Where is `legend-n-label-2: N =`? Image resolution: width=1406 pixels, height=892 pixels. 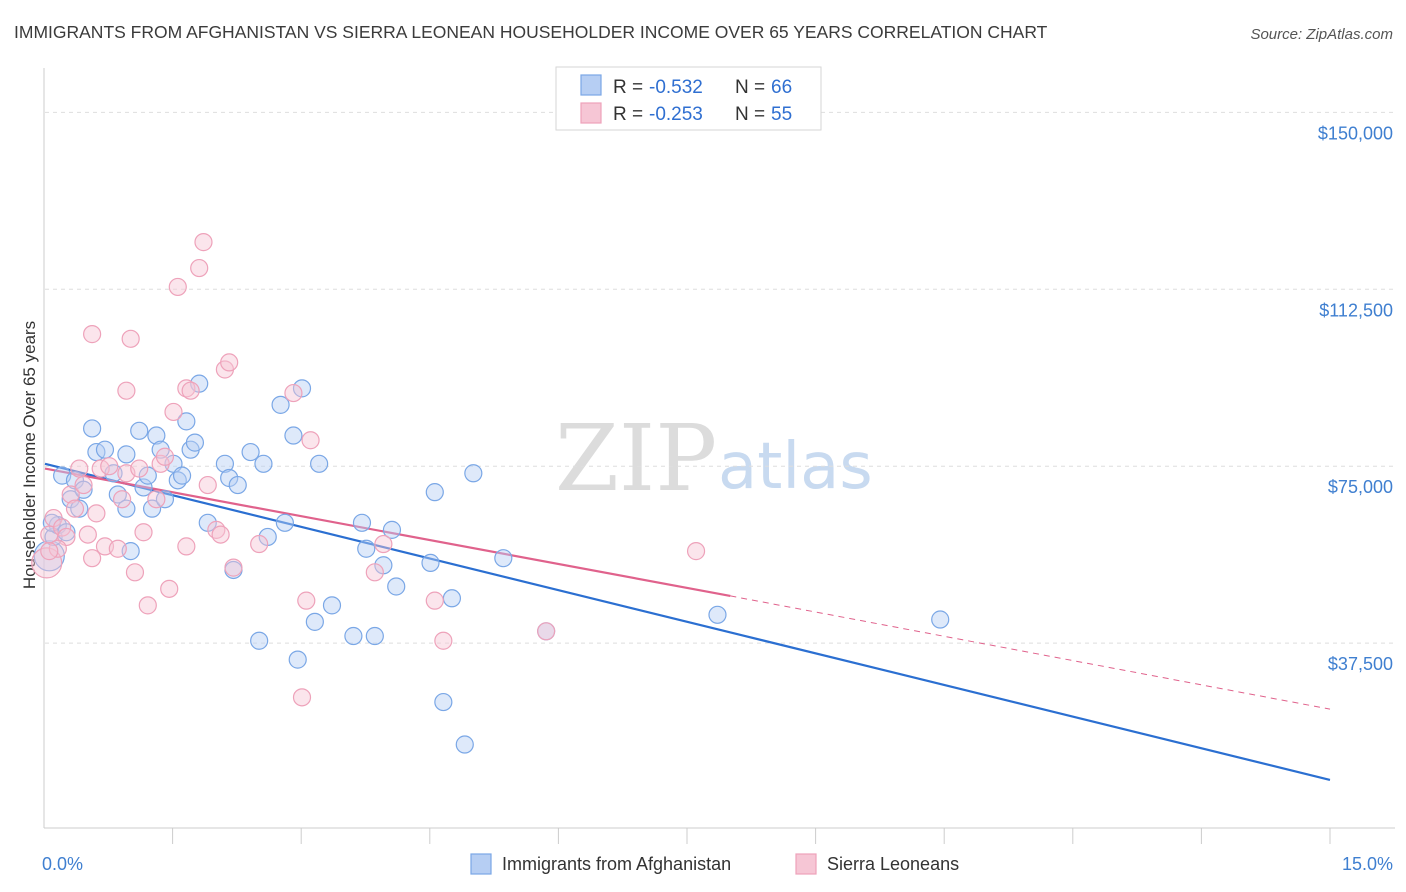
legend-n-label-2: N = is located at coordinates (750, 114).